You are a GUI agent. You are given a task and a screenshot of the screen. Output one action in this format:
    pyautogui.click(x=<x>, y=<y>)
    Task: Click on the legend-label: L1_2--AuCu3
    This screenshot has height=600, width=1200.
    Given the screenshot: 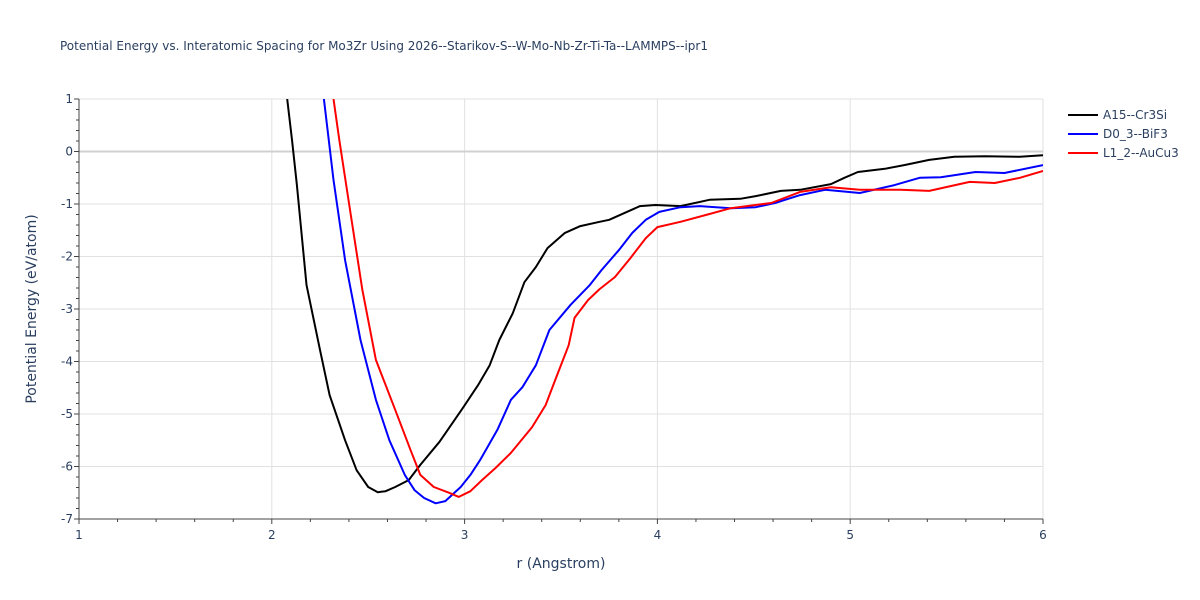 What is the action you would take?
    pyautogui.click(x=1141, y=153)
    